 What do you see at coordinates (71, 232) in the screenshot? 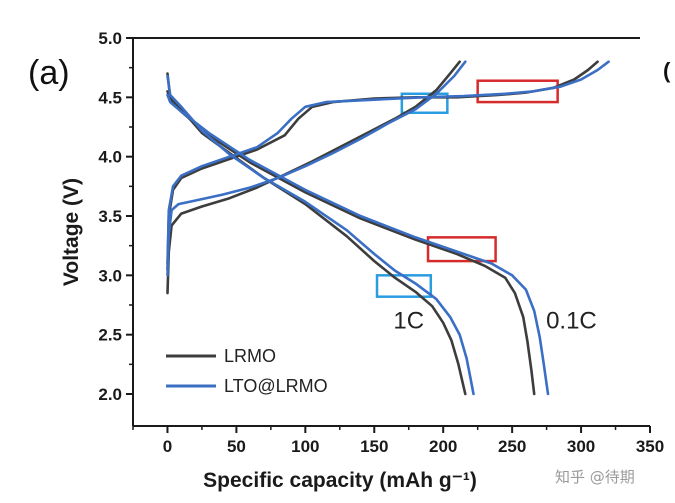
I see `y-axis-title: Voltage (V)` at bounding box center [71, 232].